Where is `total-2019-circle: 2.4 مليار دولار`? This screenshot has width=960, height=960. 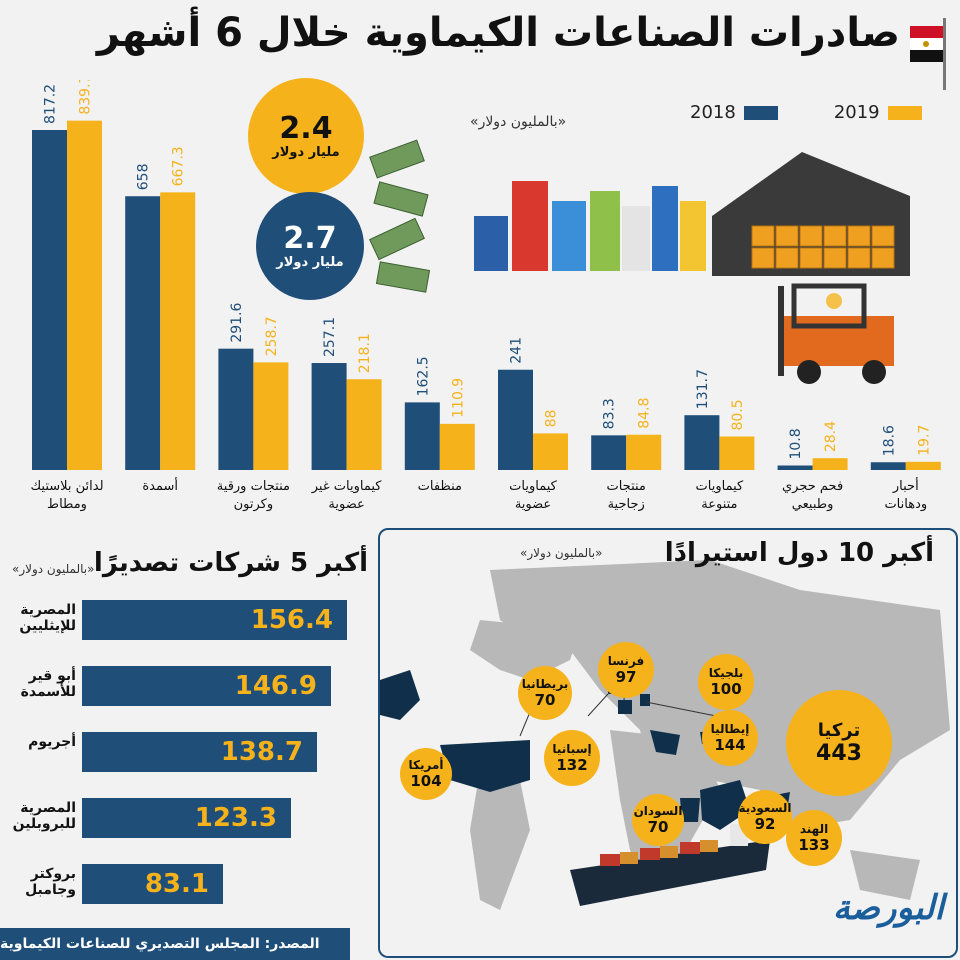
total-2019-circle: 2.4 مليار دولار is located at coordinates (306, 136).